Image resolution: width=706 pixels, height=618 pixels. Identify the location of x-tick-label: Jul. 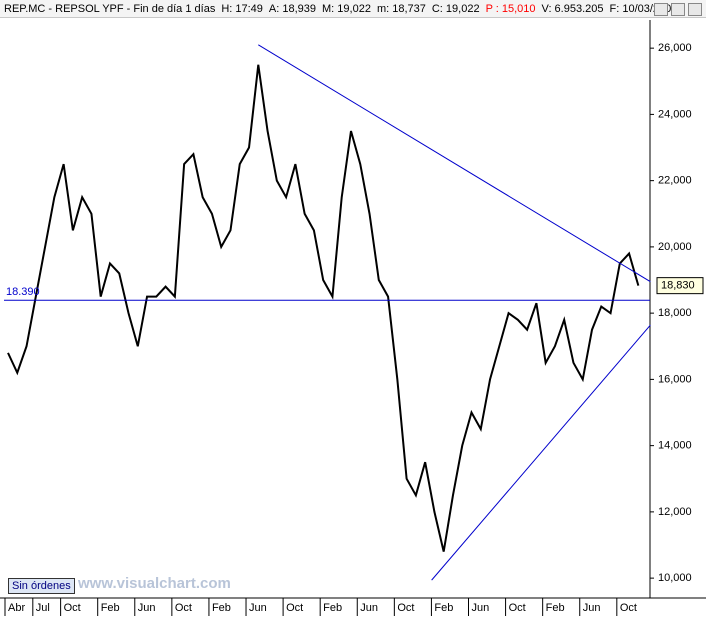
(43, 608).